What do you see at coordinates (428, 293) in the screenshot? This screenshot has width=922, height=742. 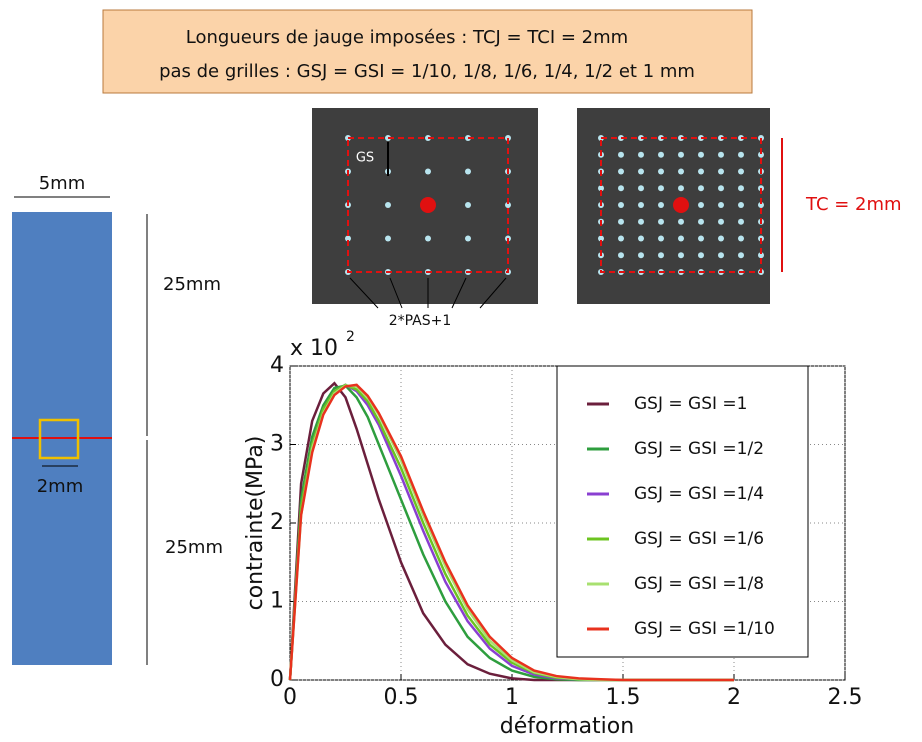 I see `point-arrows` at bounding box center [428, 293].